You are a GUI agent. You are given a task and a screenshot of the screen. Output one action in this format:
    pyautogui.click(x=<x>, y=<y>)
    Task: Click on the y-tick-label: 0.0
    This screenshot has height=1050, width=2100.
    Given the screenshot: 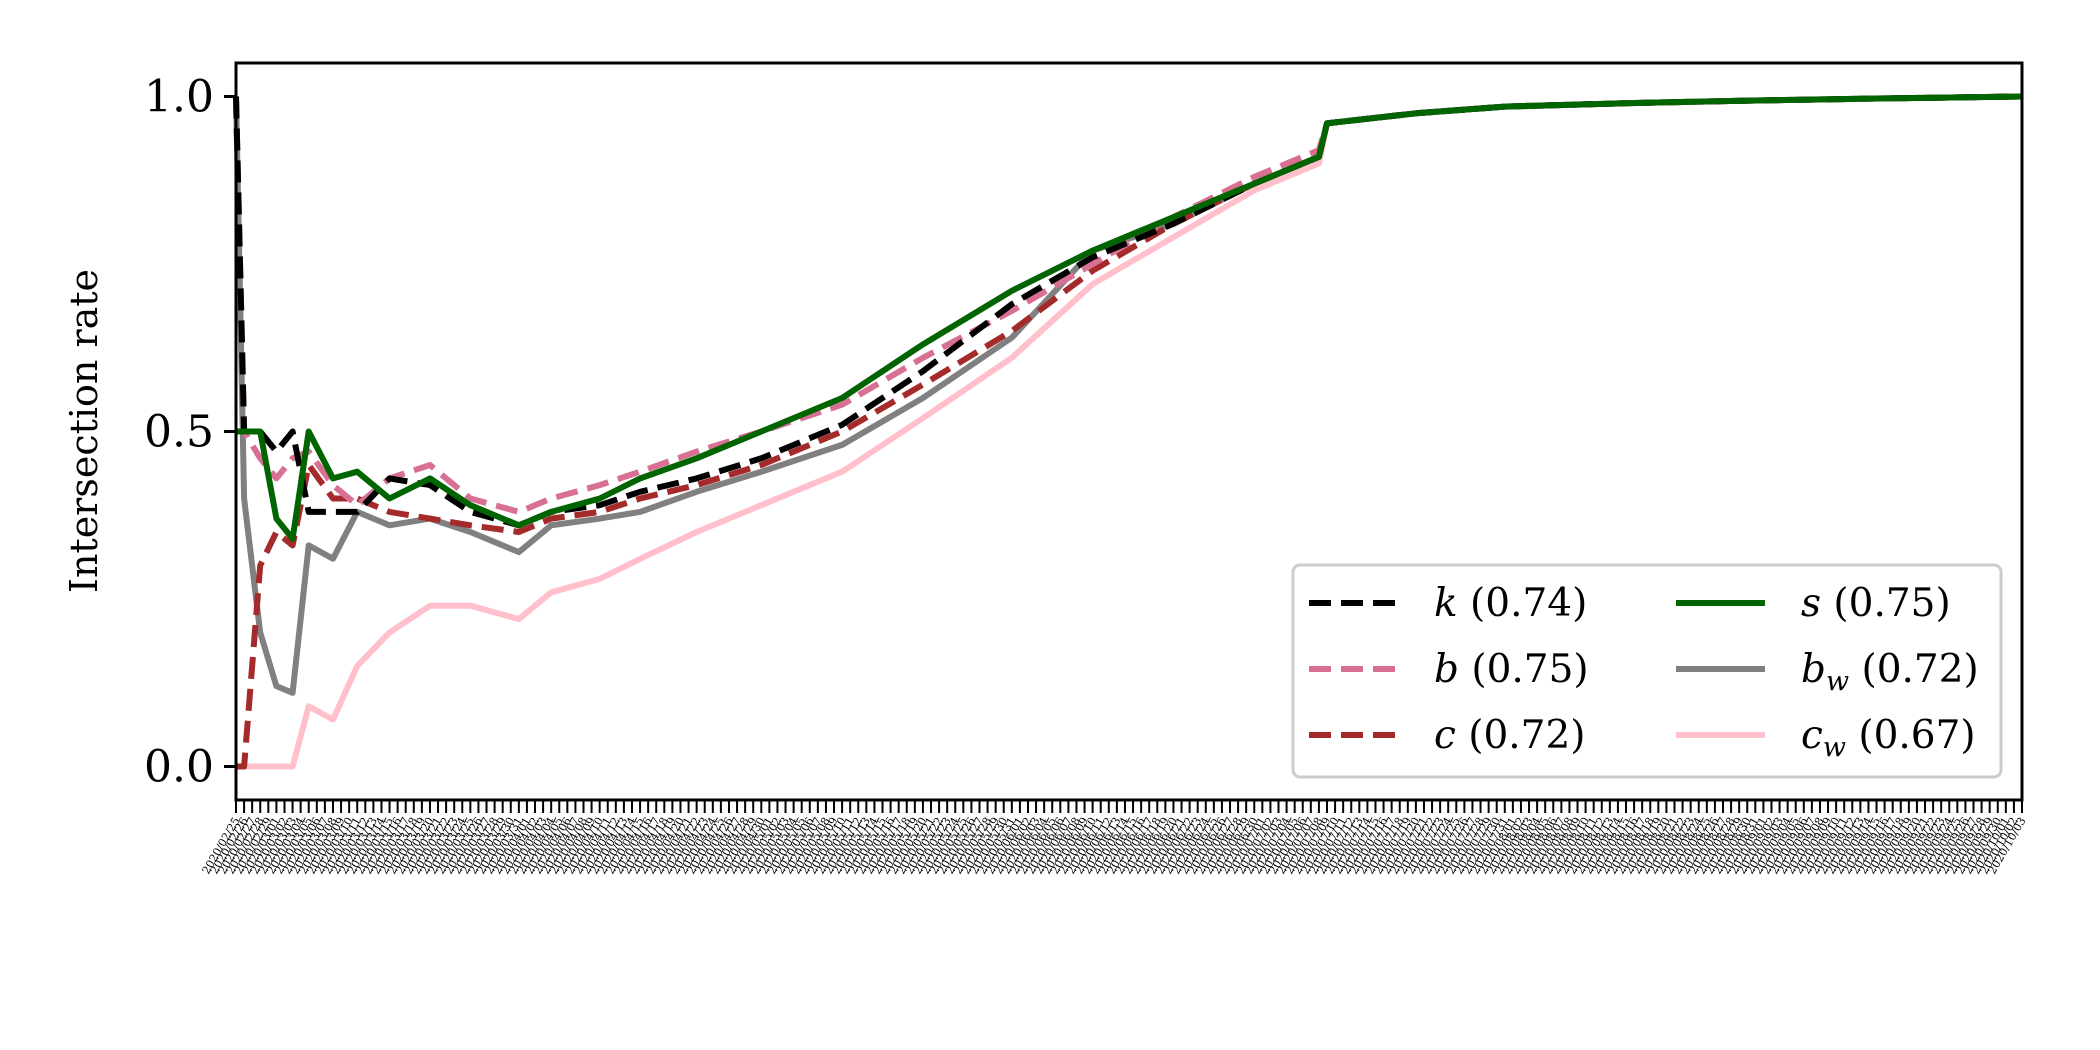 What is the action you would take?
    pyautogui.click(x=179, y=767)
    